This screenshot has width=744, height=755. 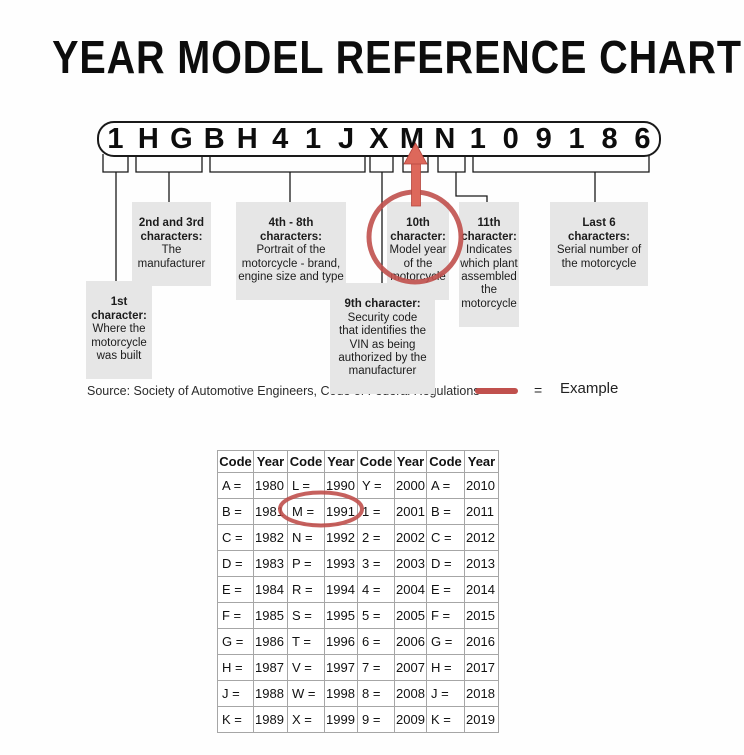 What do you see at coordinates (181, 139) in the screenshot?
I see `vin-character: G` at bounding box center [181, 139].